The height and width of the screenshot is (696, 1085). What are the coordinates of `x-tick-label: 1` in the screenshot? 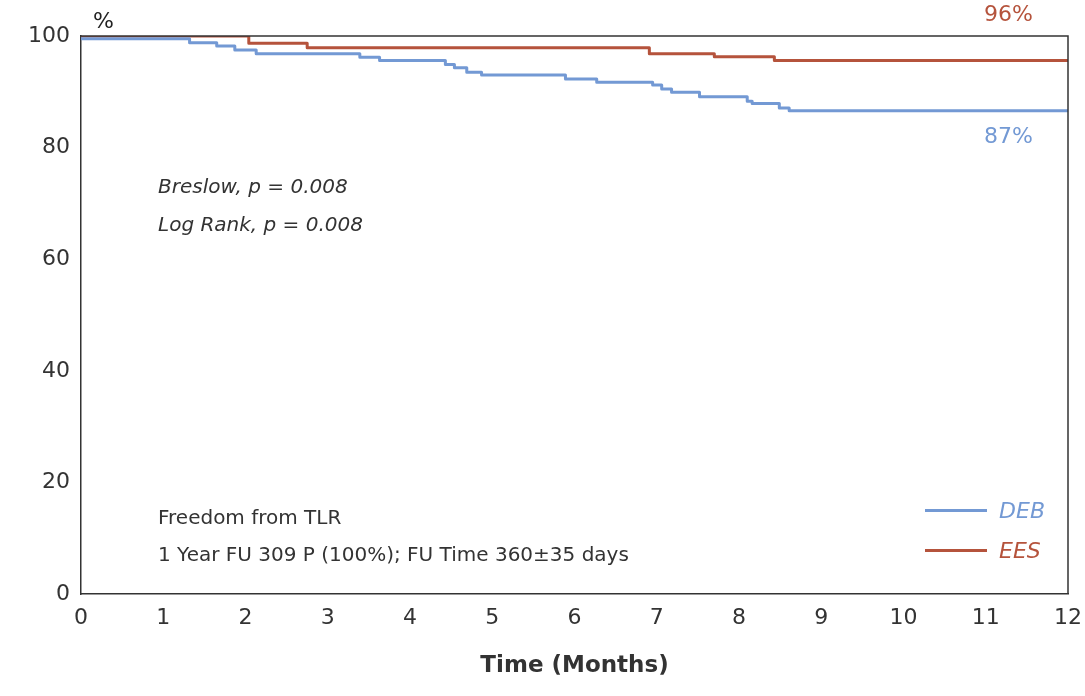 It's located at (163, 616).